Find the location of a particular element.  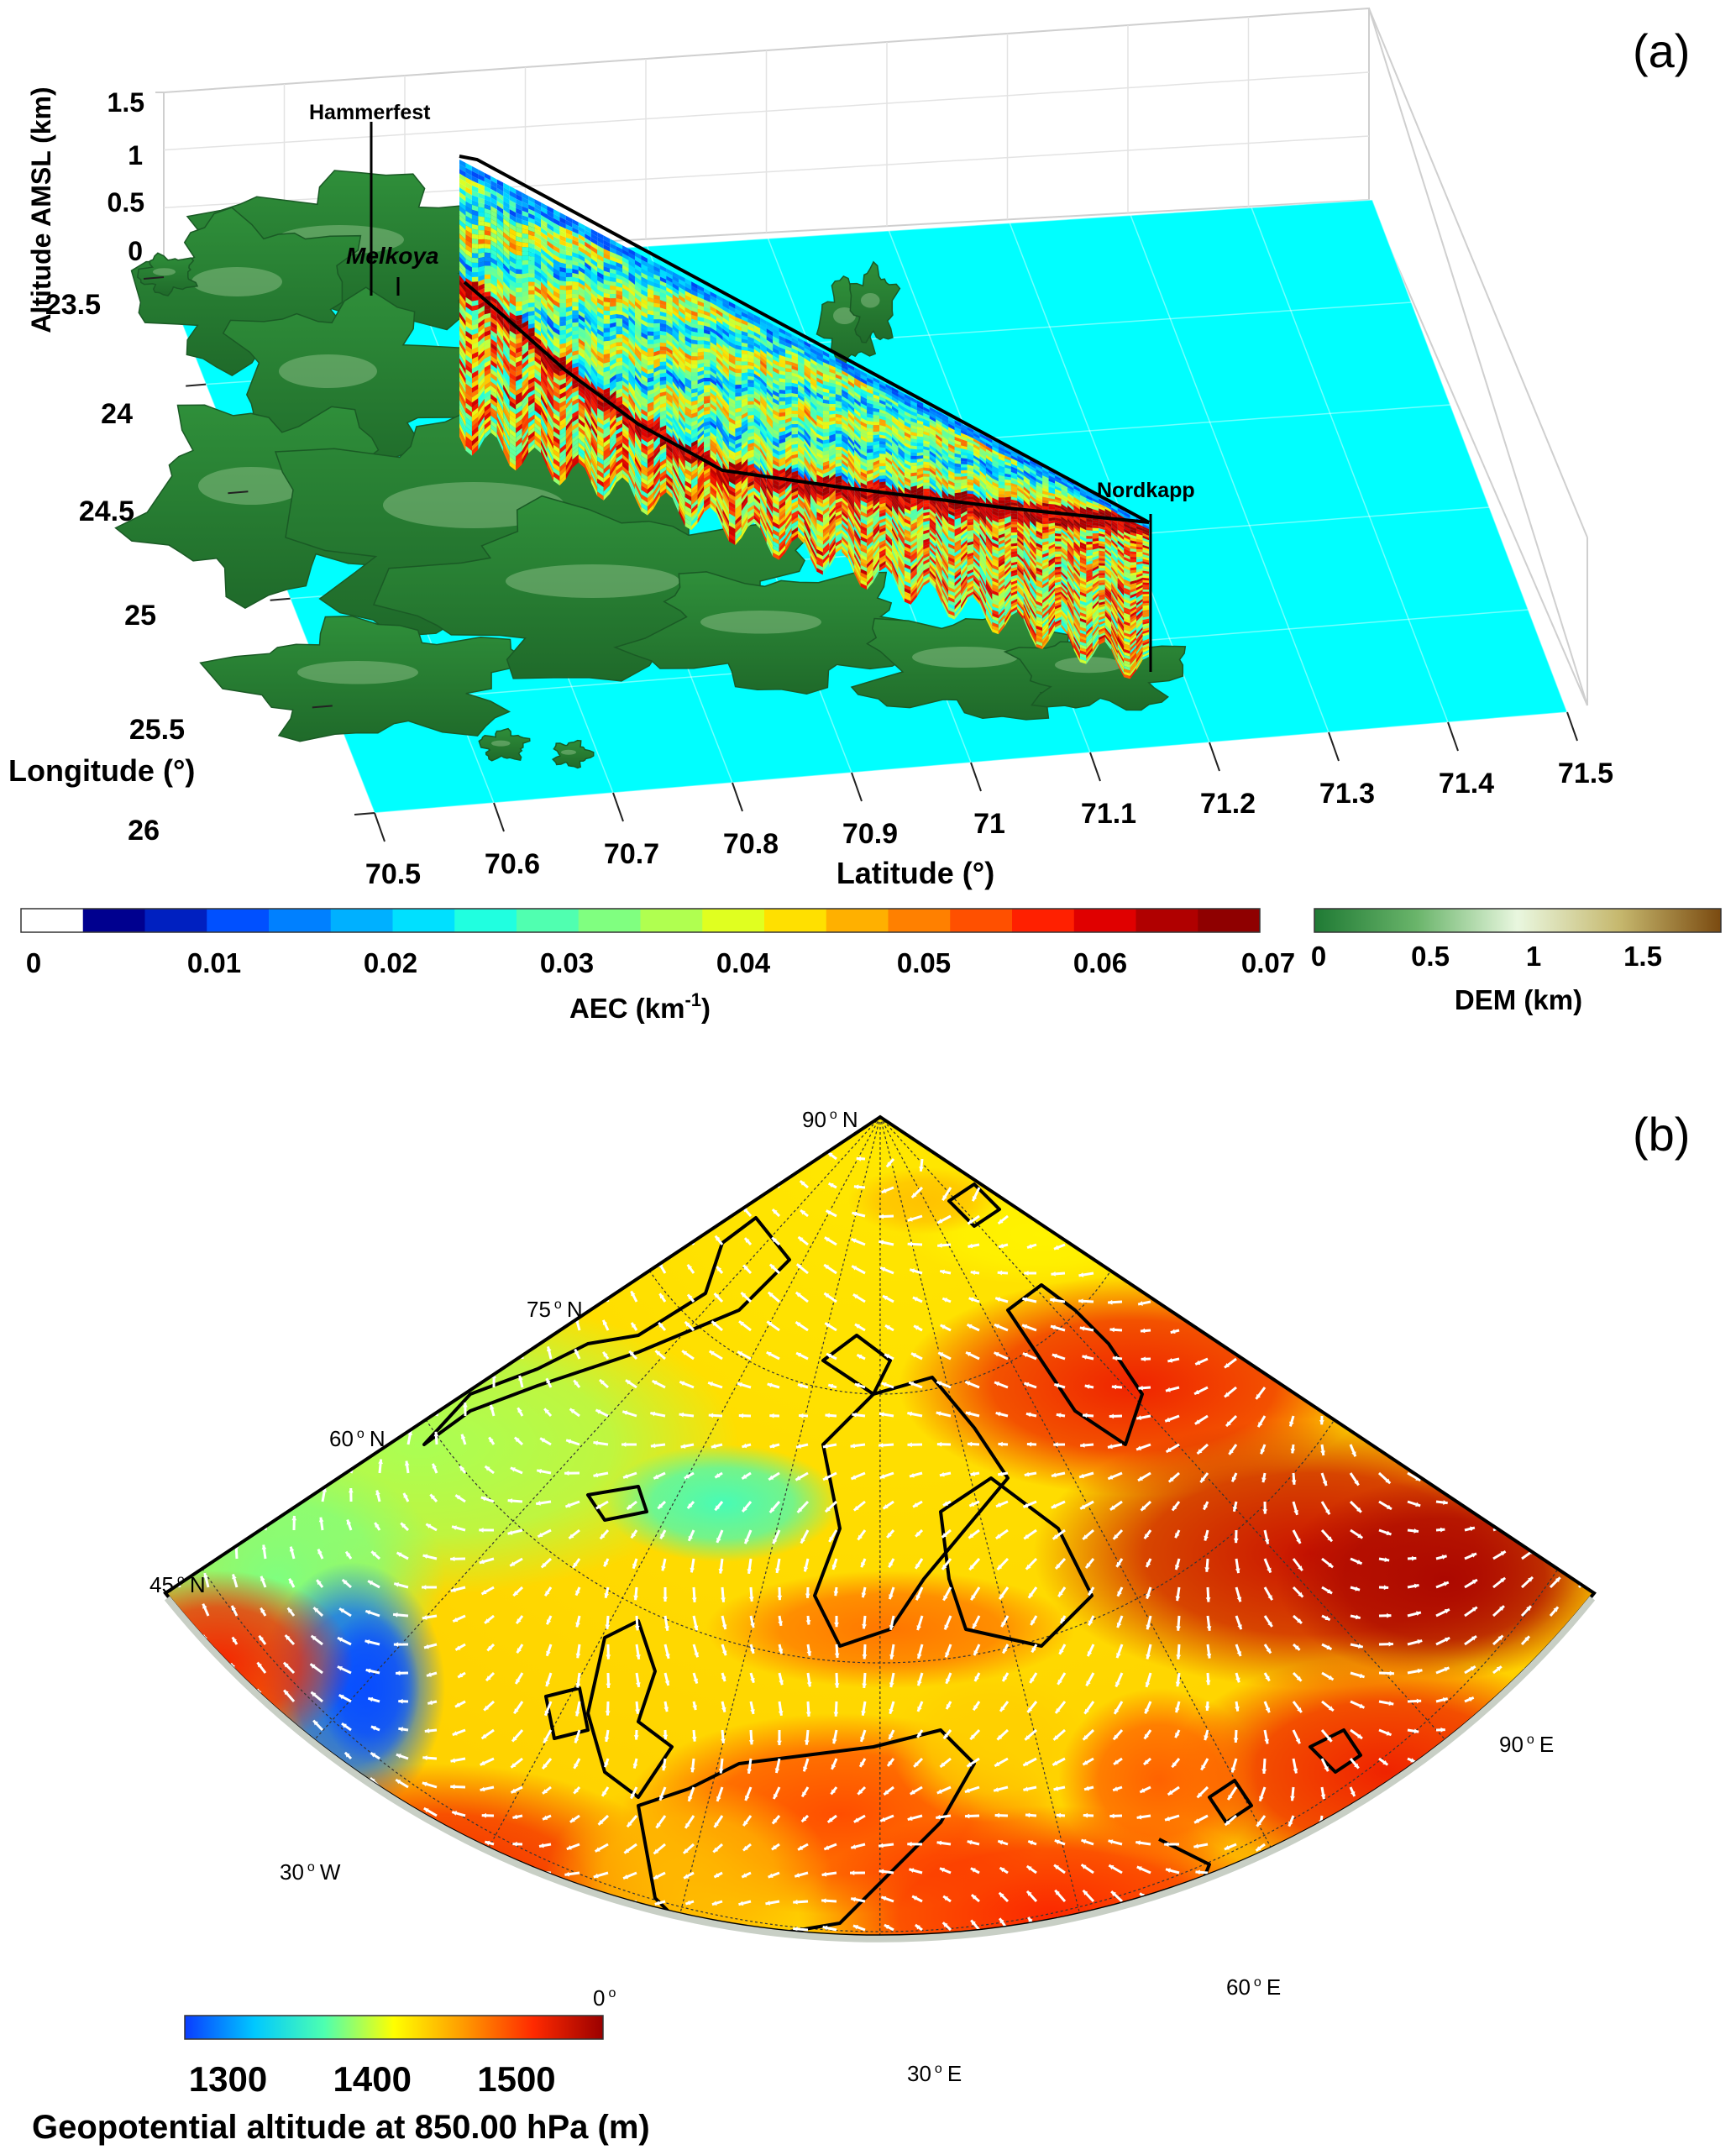

lon-tick: 26 is located at coordinates (144, 831).